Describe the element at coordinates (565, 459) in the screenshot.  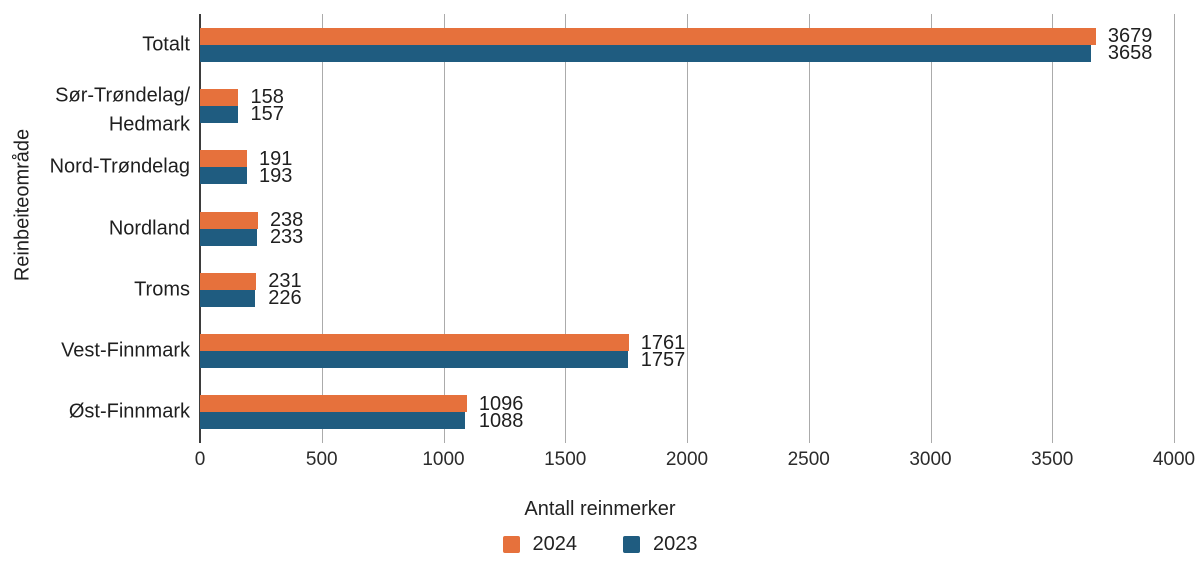
I see `x-tick-label-1500: 1500` at that location.